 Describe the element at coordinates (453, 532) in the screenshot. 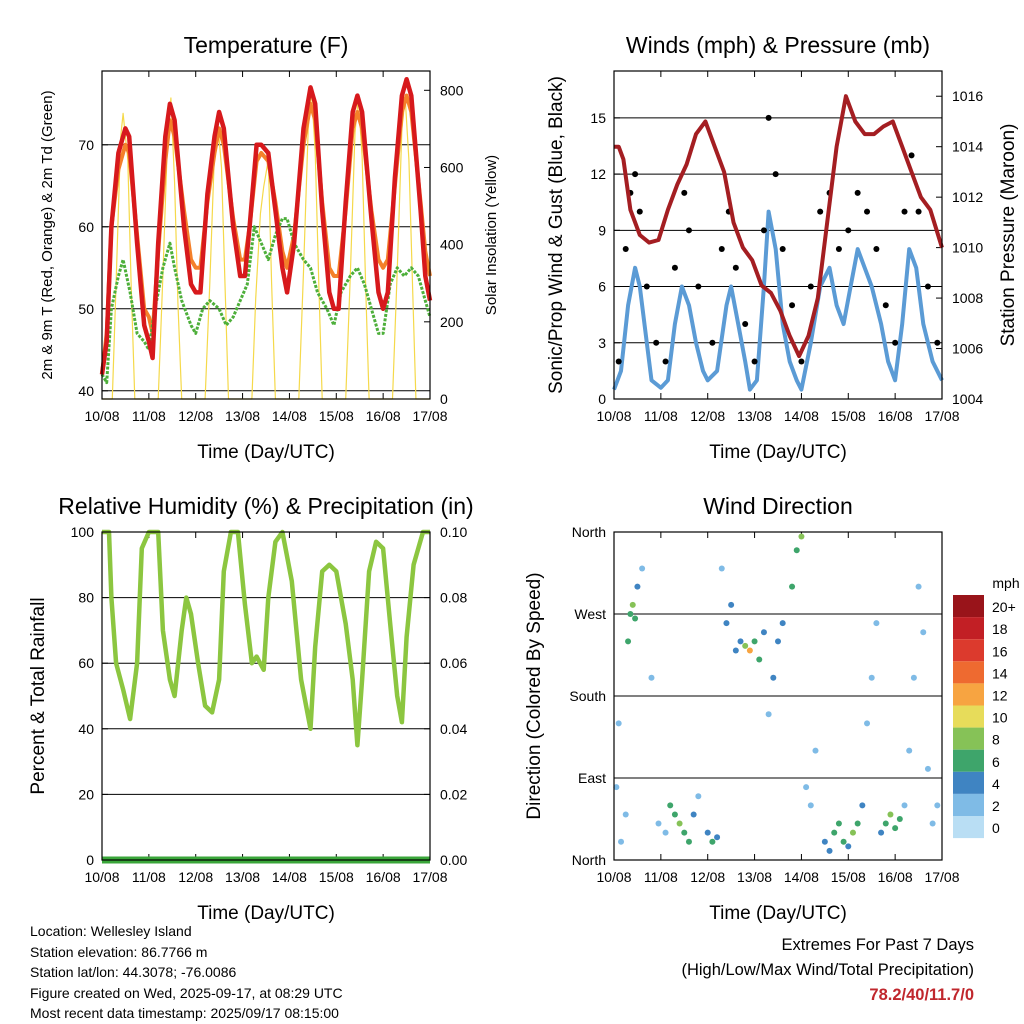

I see `y2-tick-label: 0.10` at that location.